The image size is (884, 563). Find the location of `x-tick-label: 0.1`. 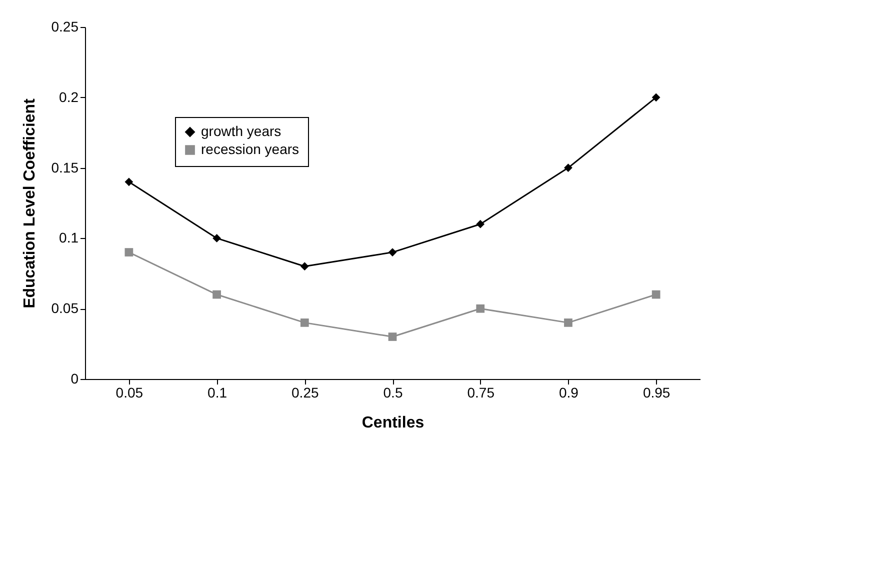

x-tick-label: 0.1 is located at coordinates (218, 392).